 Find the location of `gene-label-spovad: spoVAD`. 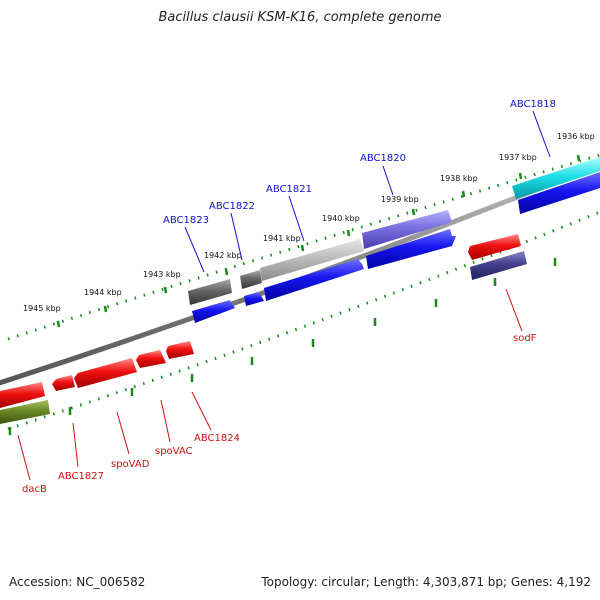

gene-label-spovad: spoVAD is located at coordinates (130, 464).